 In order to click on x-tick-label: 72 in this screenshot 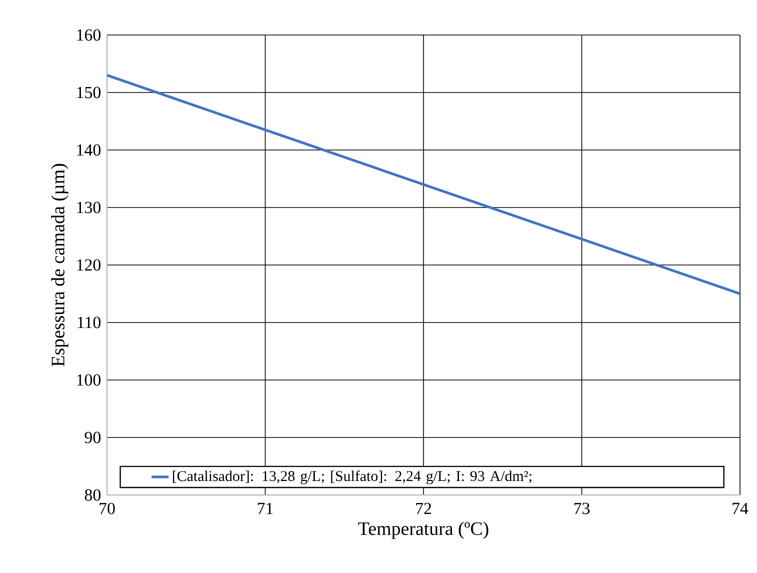, I will do `click(424, 508)`.